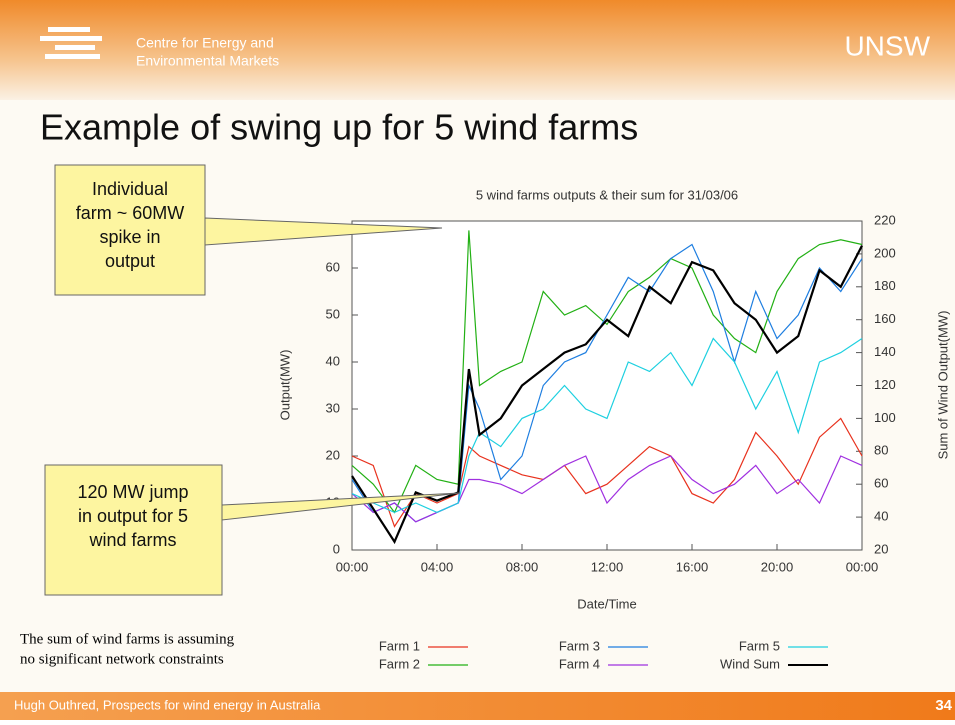  I want to click on y2-tick-label: 100, so click(885, 417).